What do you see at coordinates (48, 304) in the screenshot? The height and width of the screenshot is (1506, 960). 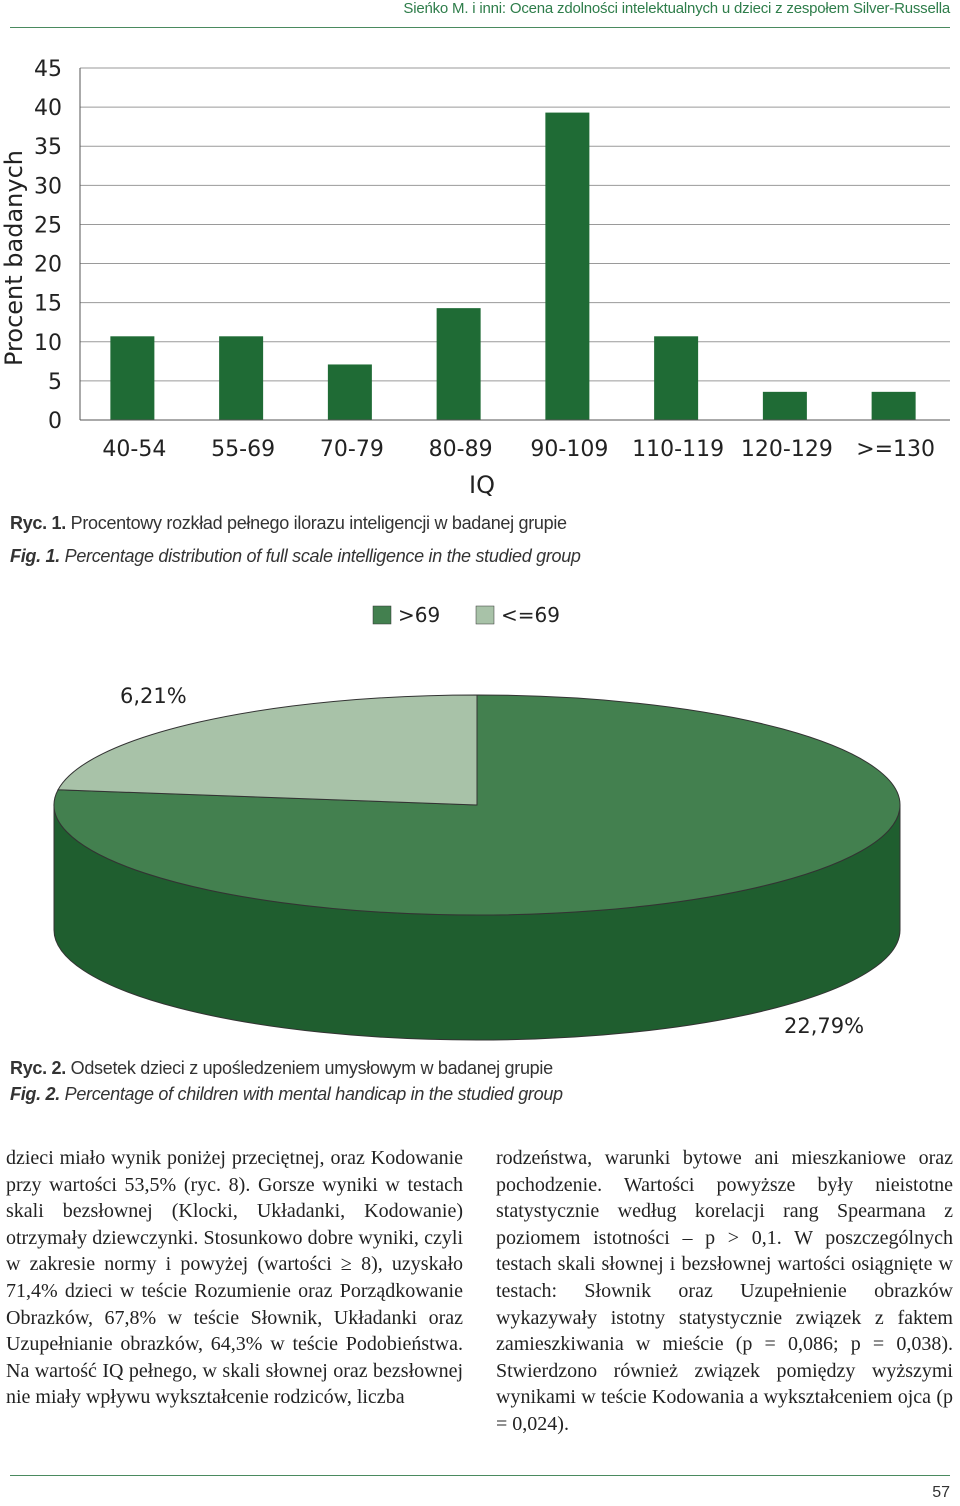 I see `y-tick-label: 15` at bounding box center [48, 304].